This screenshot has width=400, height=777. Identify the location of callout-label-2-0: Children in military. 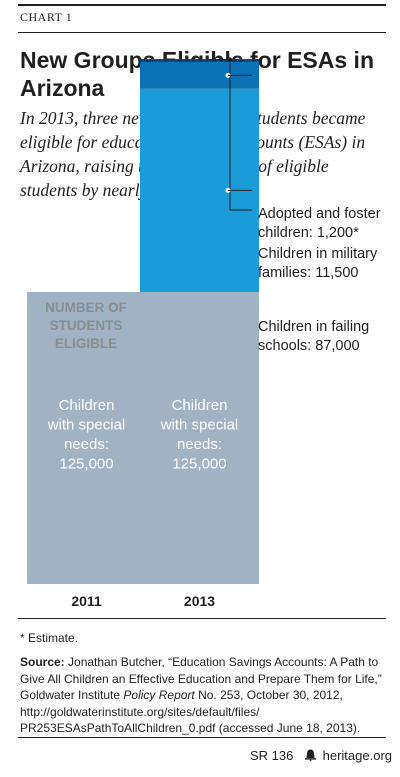
(318, 254).